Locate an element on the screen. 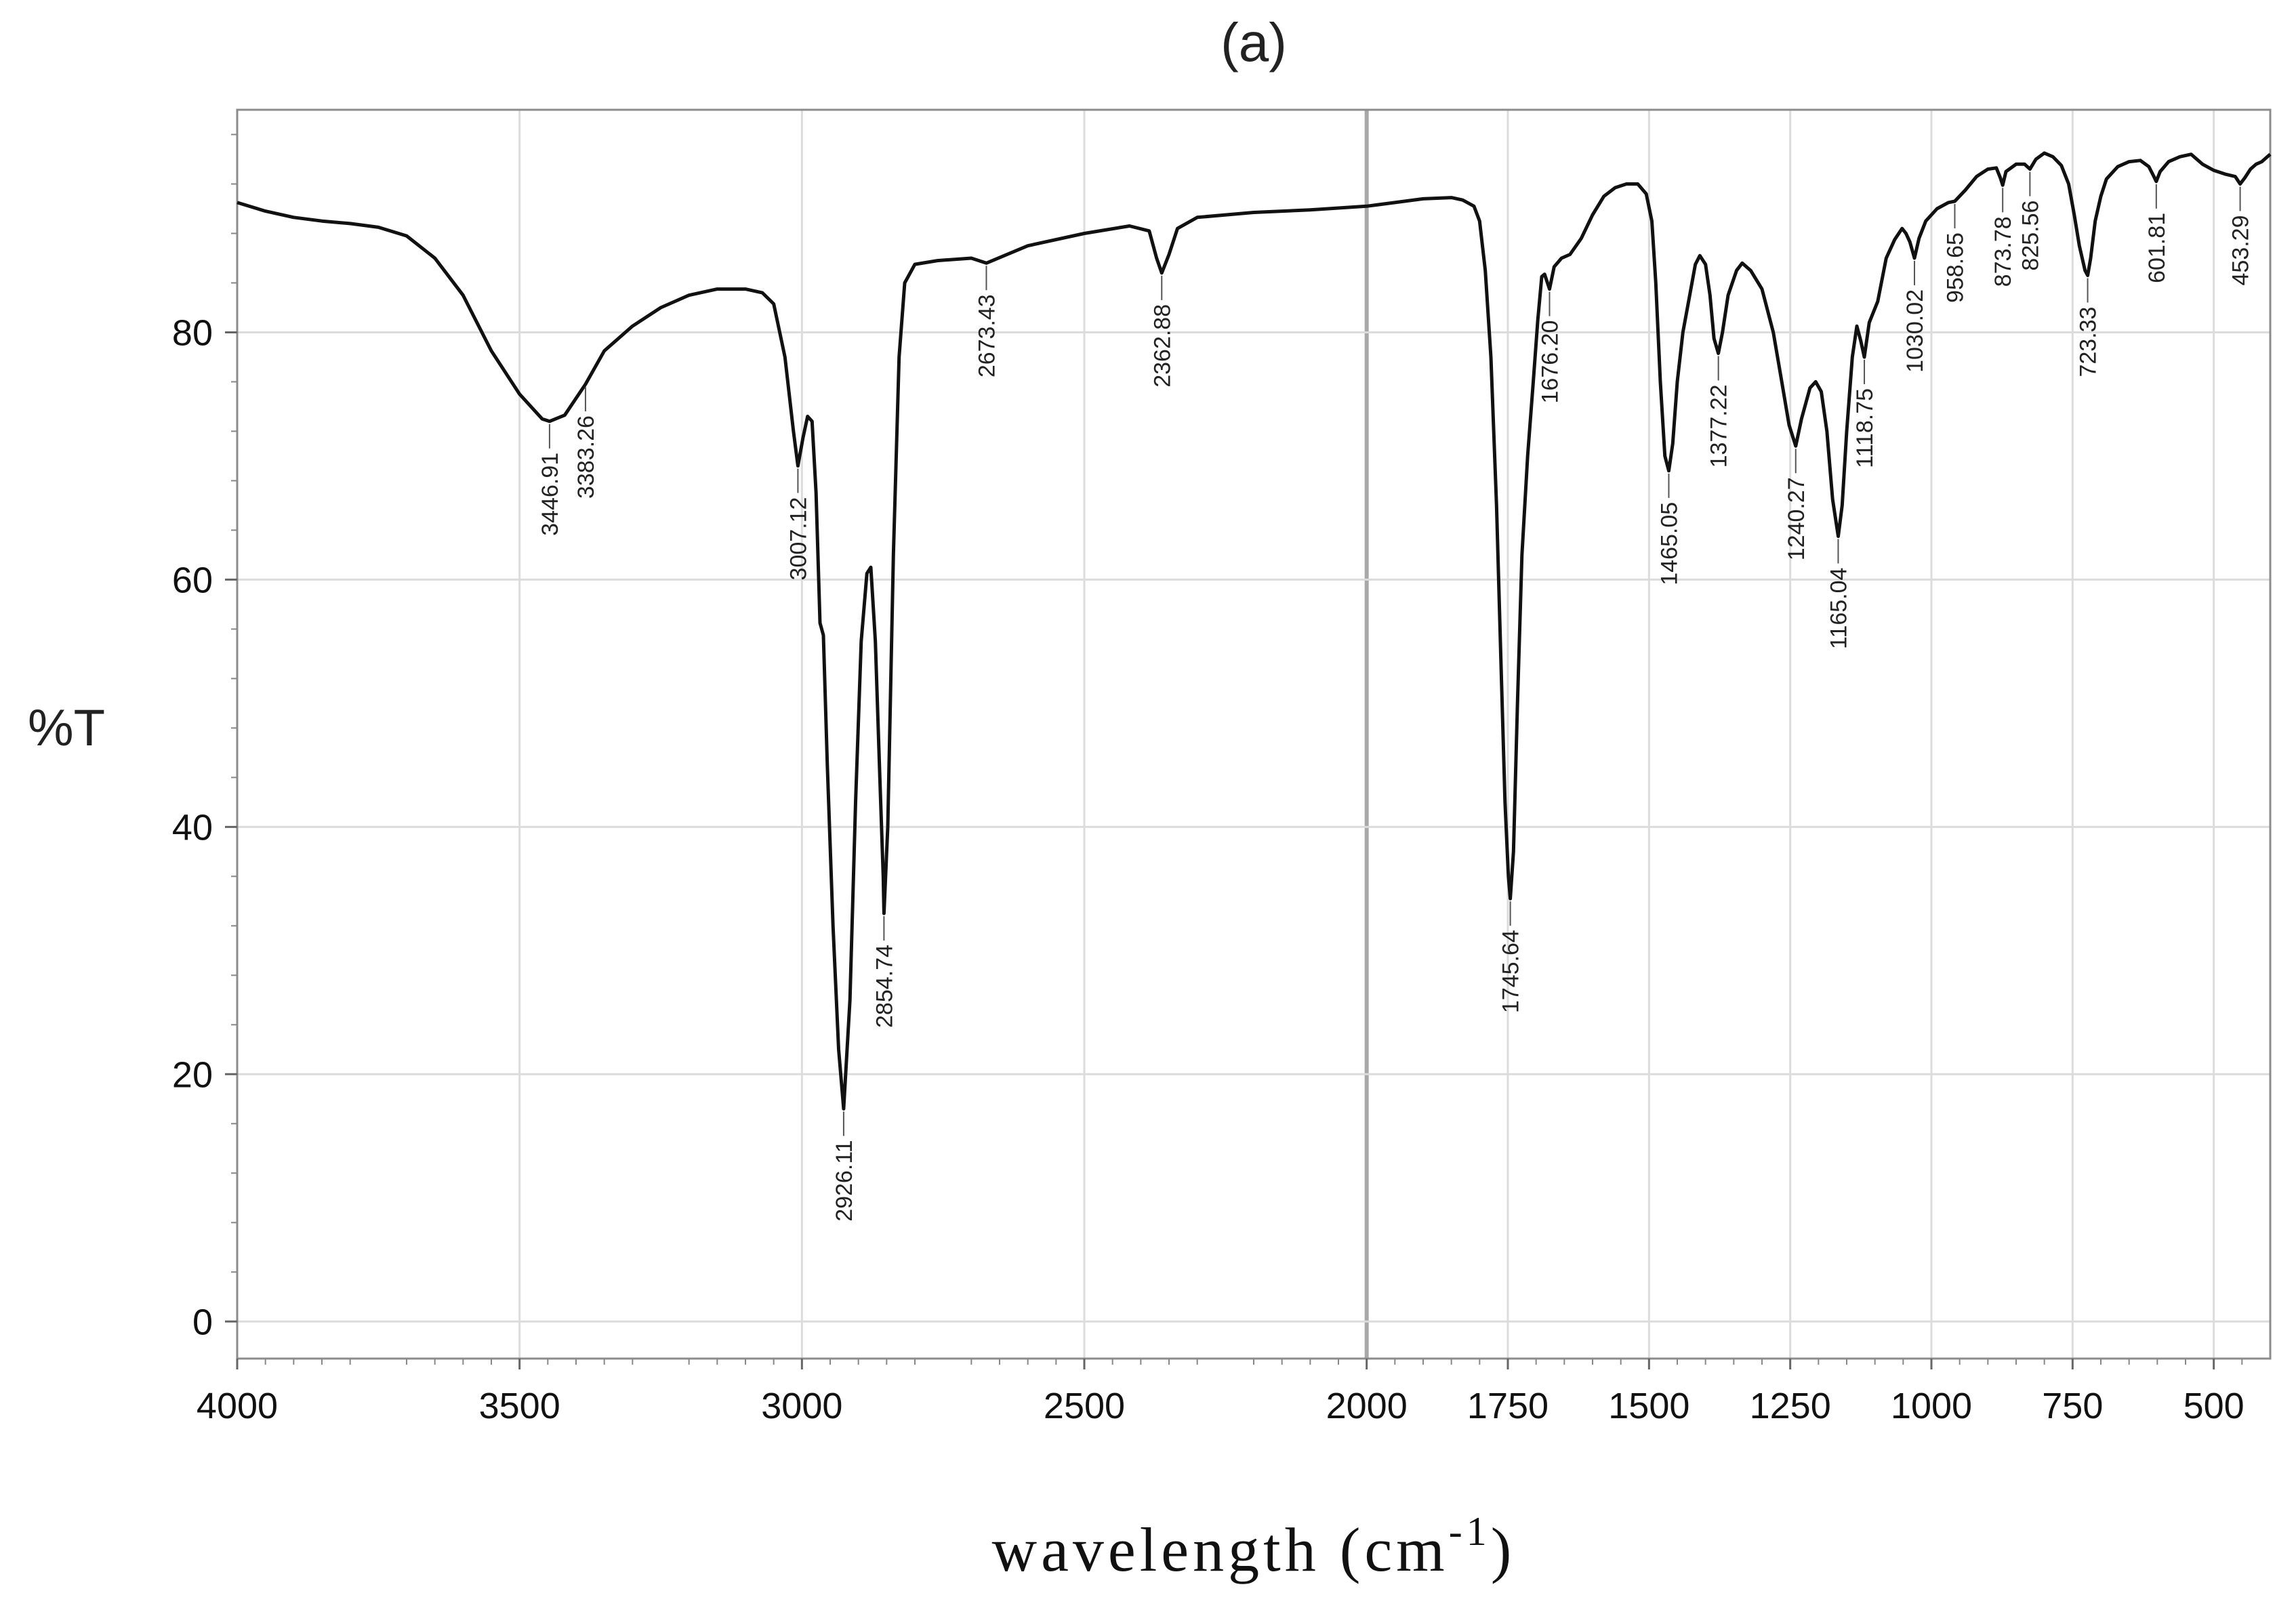 The width and height of the screenshot is (2296, 1612). peak-label-text: 1240.27 is located at coordinates (1796, 518).